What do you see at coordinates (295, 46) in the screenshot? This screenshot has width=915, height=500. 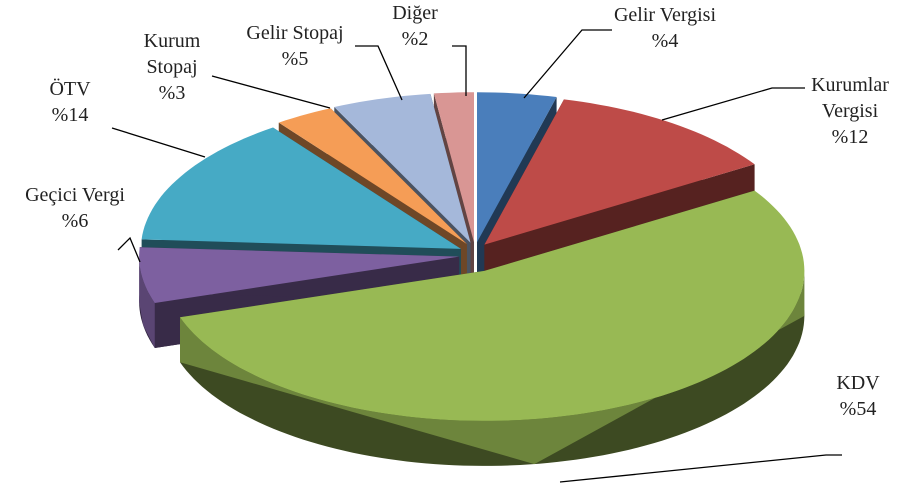 I see `data-label: Gelir Stopaj %5` at bounding box center [295, 46].